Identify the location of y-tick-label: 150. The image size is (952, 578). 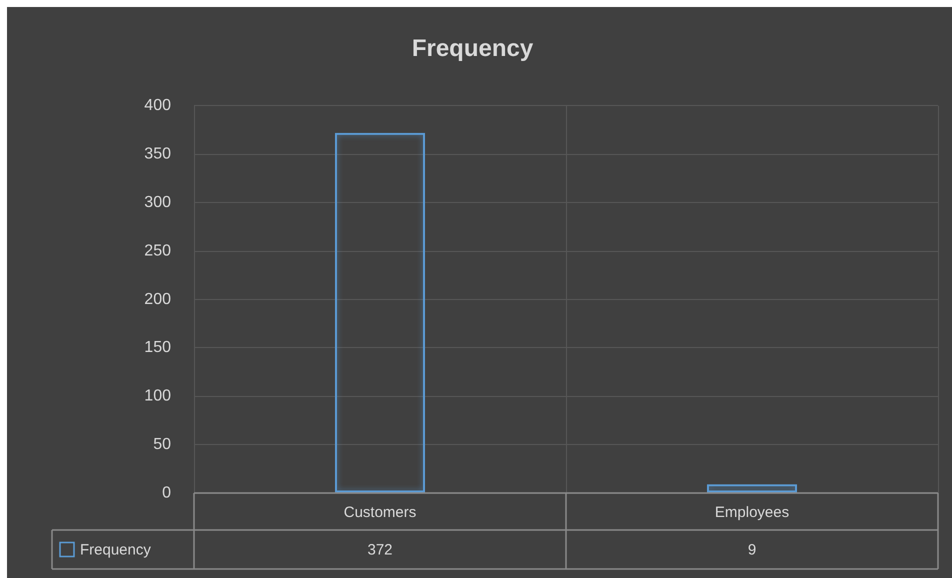
(158, 347).